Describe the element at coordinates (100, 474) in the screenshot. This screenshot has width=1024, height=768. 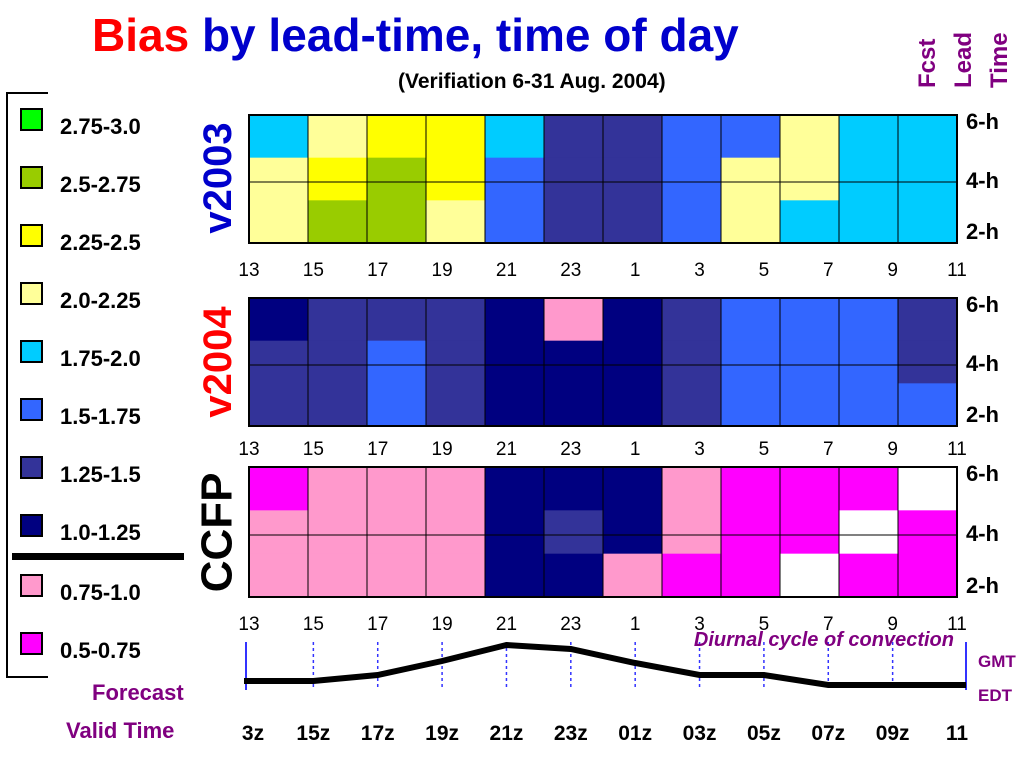
I see `legend-label: 1.25-1.5` at that location.